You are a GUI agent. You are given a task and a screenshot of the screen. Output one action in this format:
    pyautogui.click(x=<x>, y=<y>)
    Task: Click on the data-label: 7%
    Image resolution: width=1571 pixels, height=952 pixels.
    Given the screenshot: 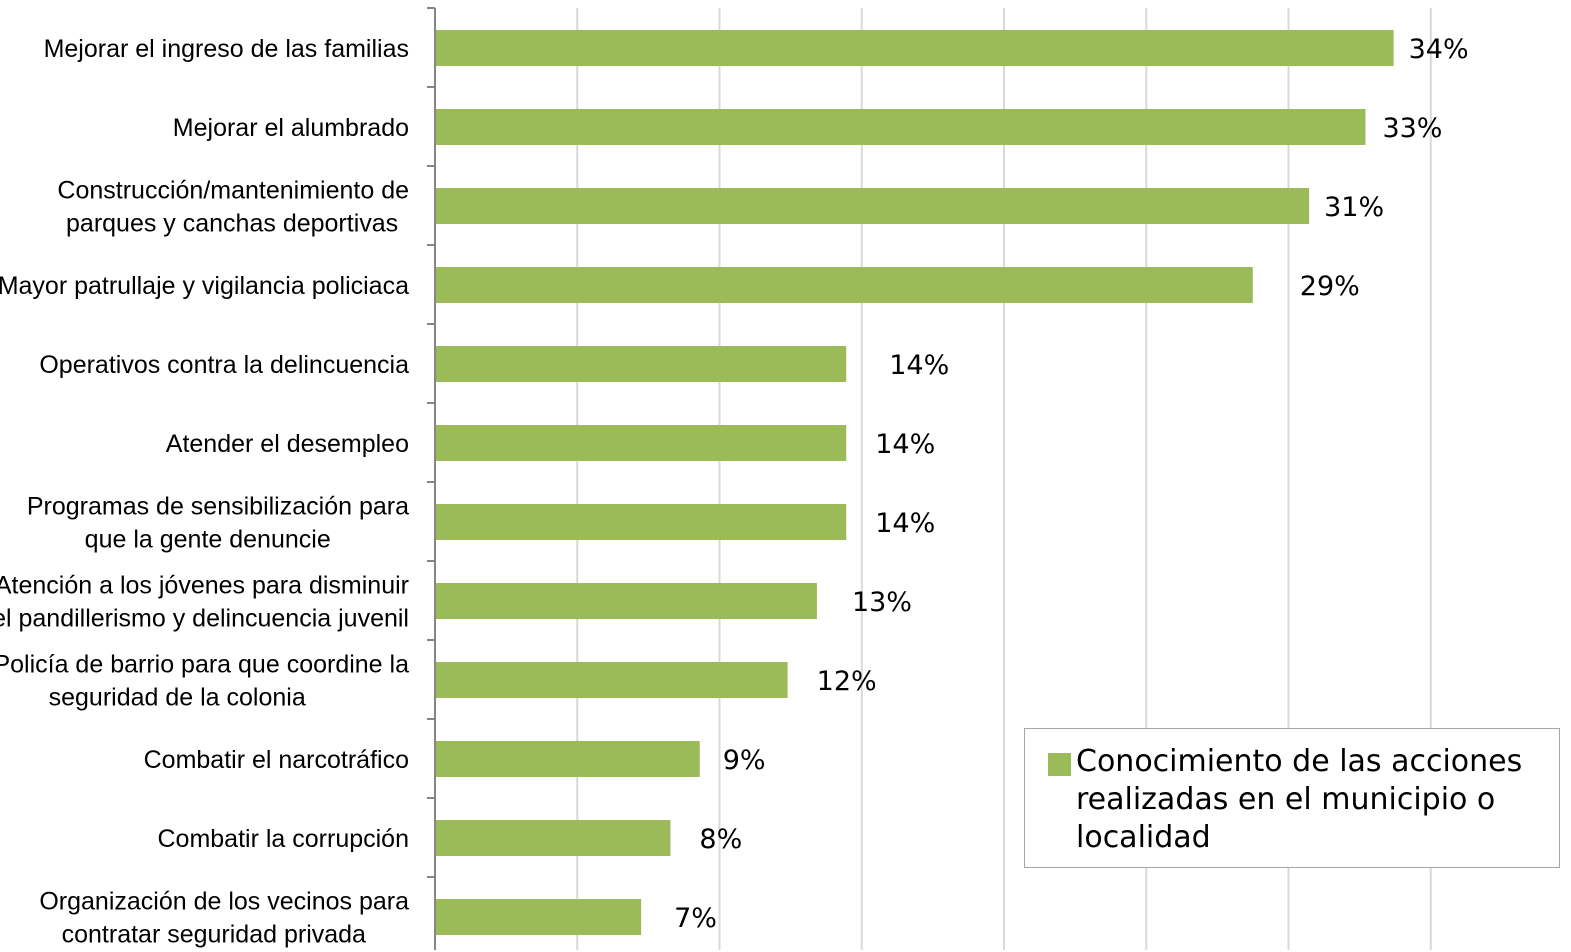 What is the action you would take?
    pyautogui.click(x=695, y=918)
    